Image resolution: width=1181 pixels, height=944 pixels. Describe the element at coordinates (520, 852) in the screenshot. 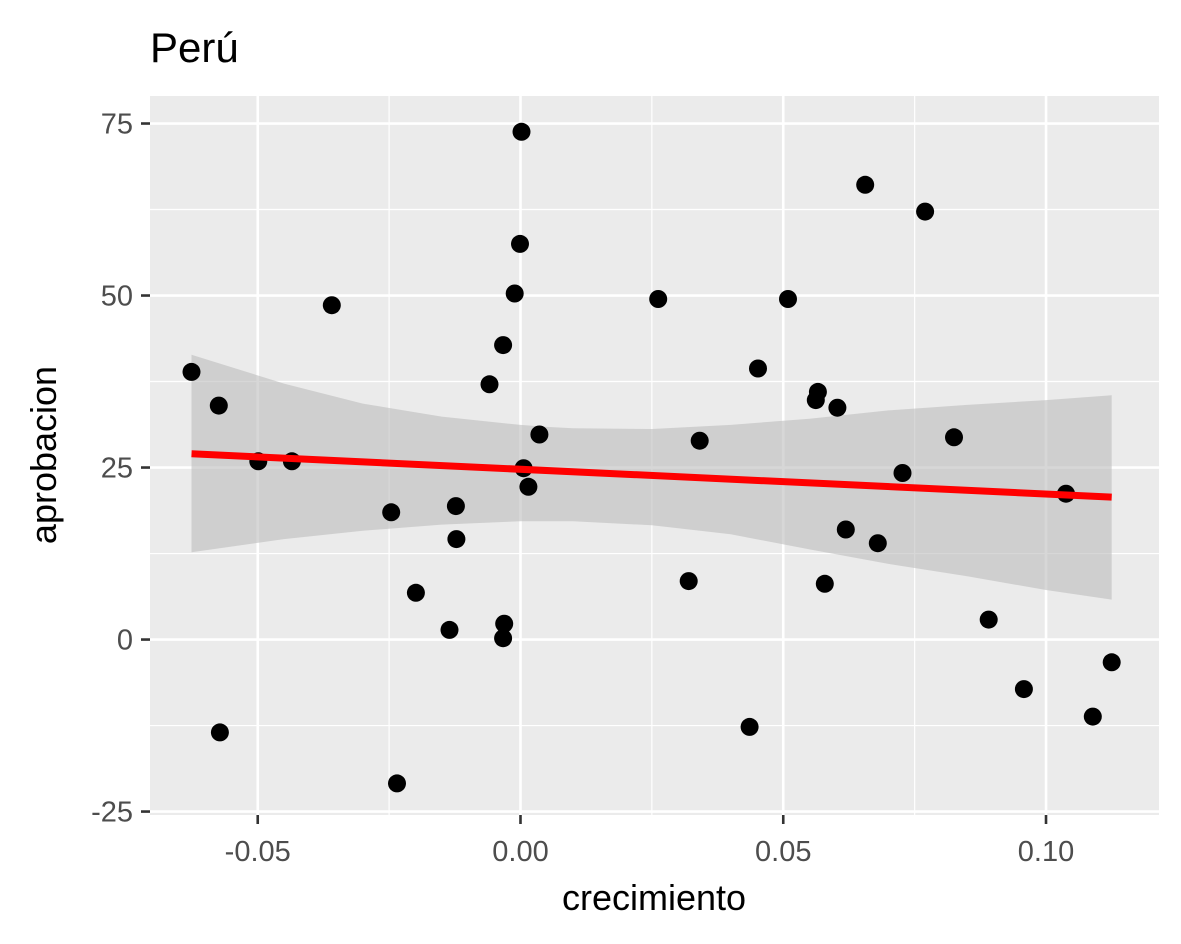

I see `x-tick-label: 0.00` at that location.